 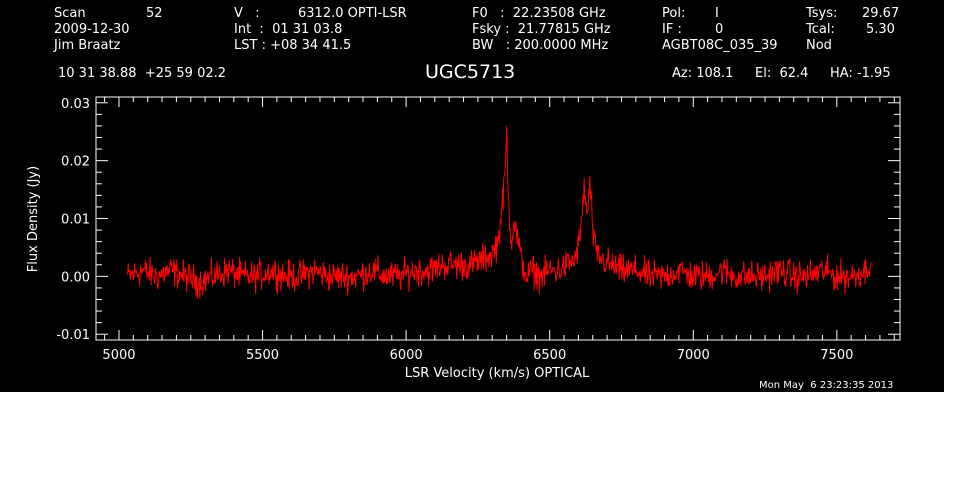 I want to click on polarization-label: Pol:, so click(x=674, y=13).